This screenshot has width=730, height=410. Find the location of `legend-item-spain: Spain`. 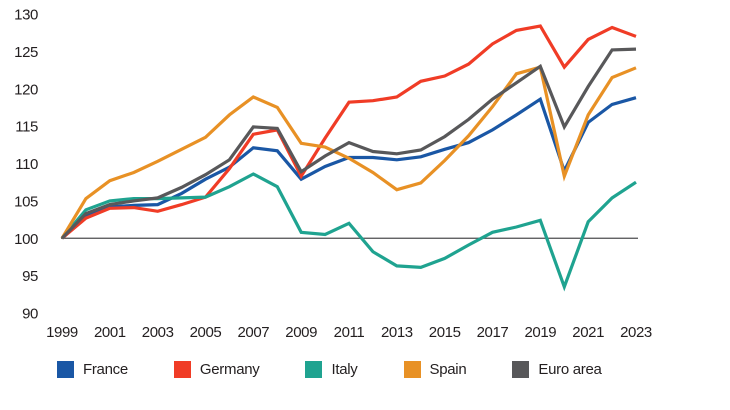

legend-item-spain: Spain is located at coordinates (435, 369).